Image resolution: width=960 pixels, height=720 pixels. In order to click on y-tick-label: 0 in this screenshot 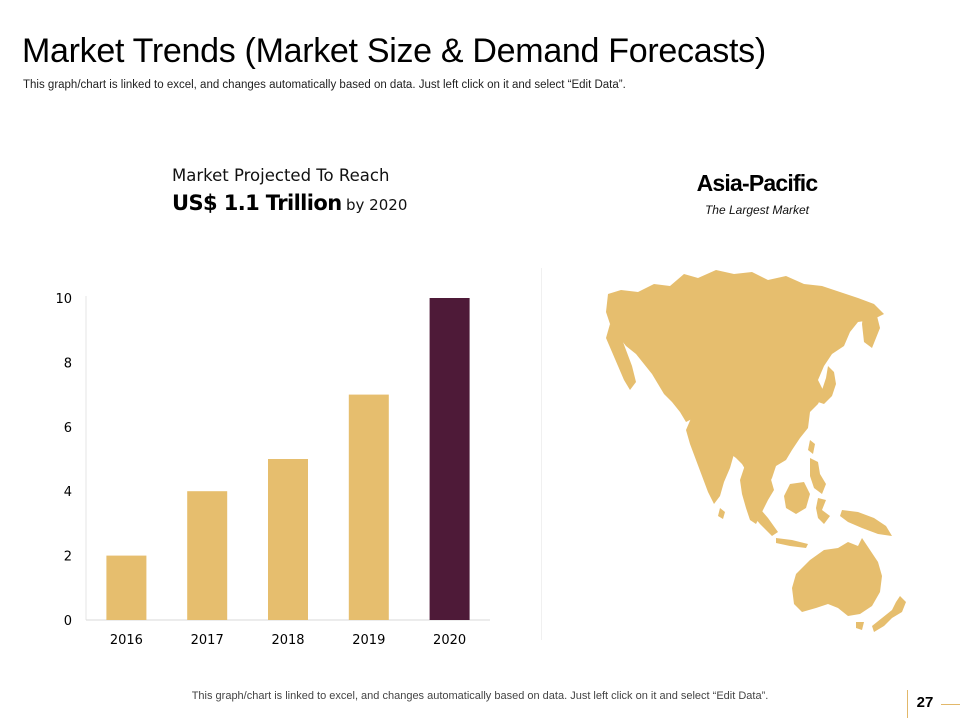, I will do `click(68, 621)`.